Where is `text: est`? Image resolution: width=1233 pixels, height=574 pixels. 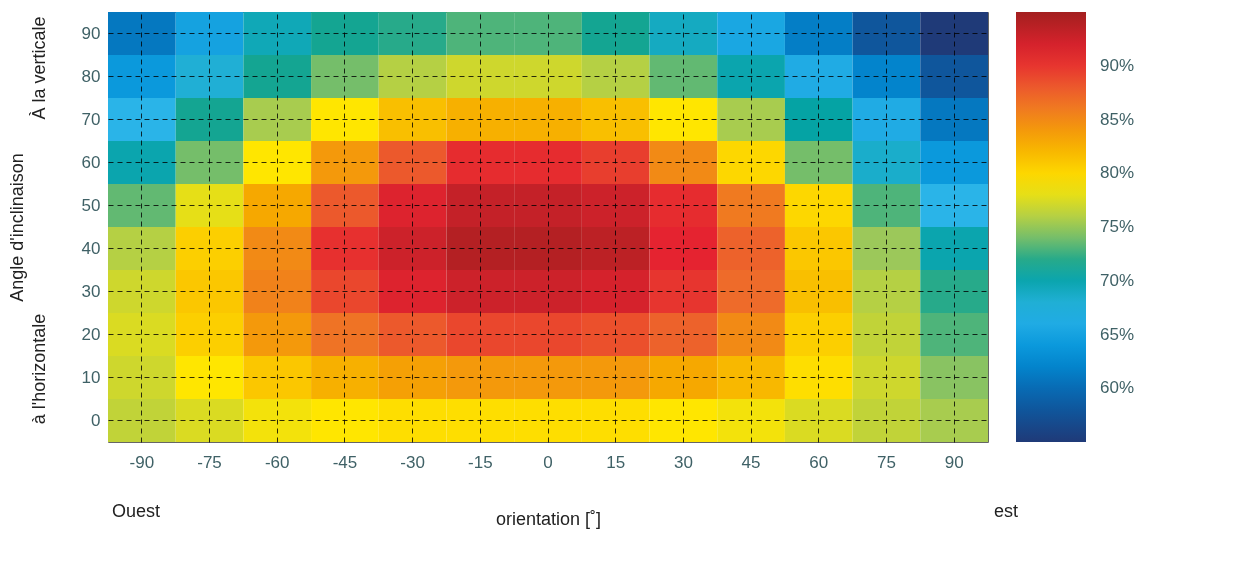 text: est is located at coordinates (1006, 511).